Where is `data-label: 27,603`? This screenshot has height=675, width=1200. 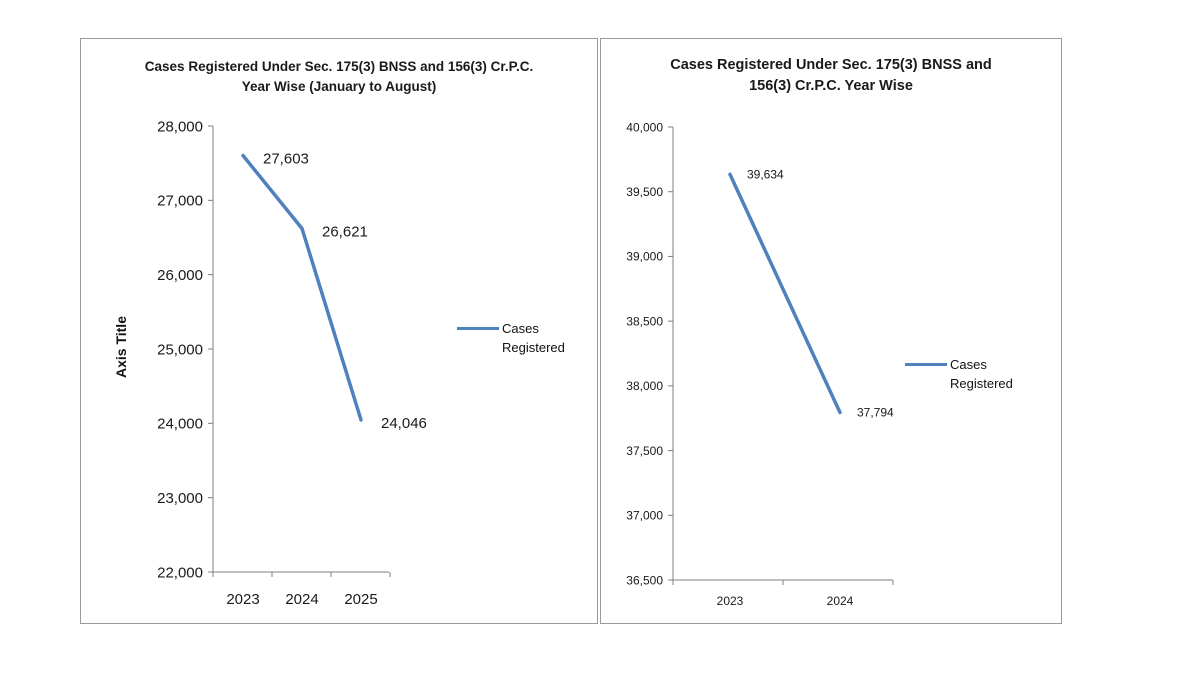 data-label: 27,603 is located at coordinates (286, 159).